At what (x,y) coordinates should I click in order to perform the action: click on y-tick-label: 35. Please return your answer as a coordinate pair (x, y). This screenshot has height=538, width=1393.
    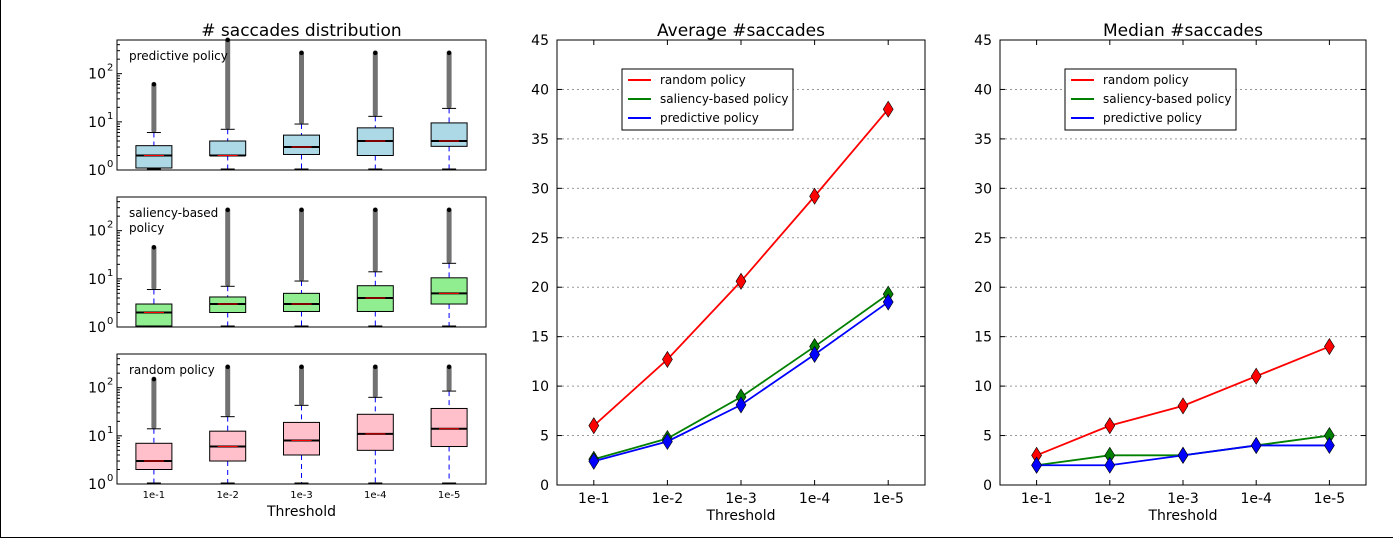
    Looking at the image, I should click on (540, 140).